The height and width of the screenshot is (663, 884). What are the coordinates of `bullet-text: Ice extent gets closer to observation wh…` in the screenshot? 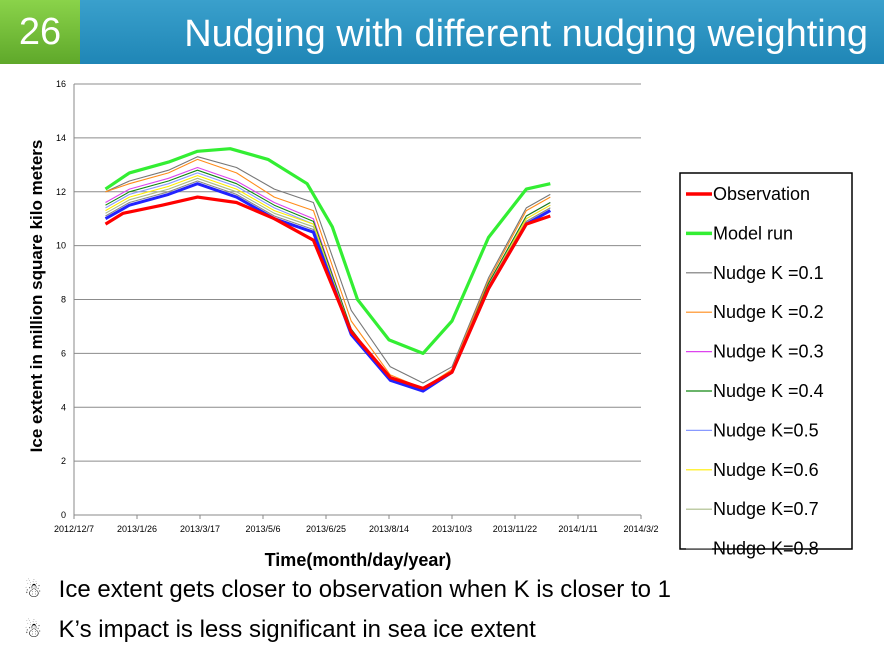 It's located at (364, 589).